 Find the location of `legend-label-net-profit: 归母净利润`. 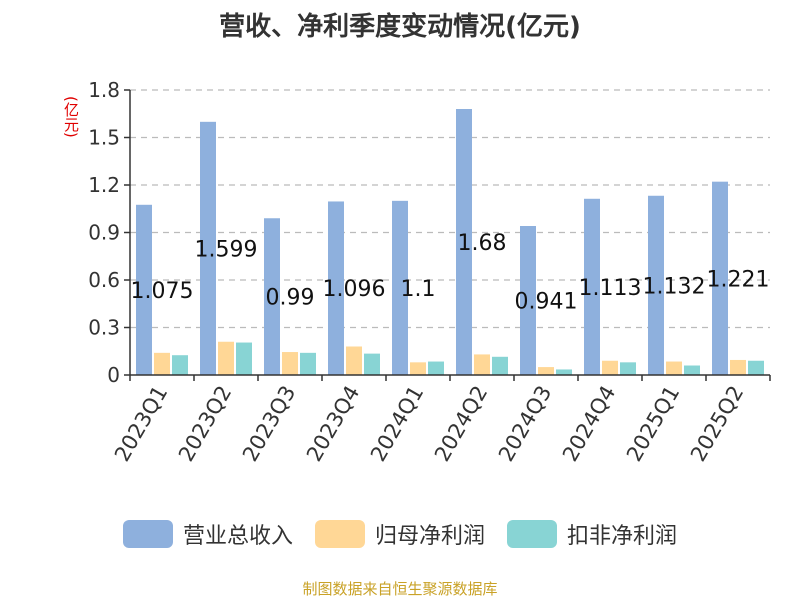

legend-label-net-profit: 归母净利润 is located at coordinates (429, 536).